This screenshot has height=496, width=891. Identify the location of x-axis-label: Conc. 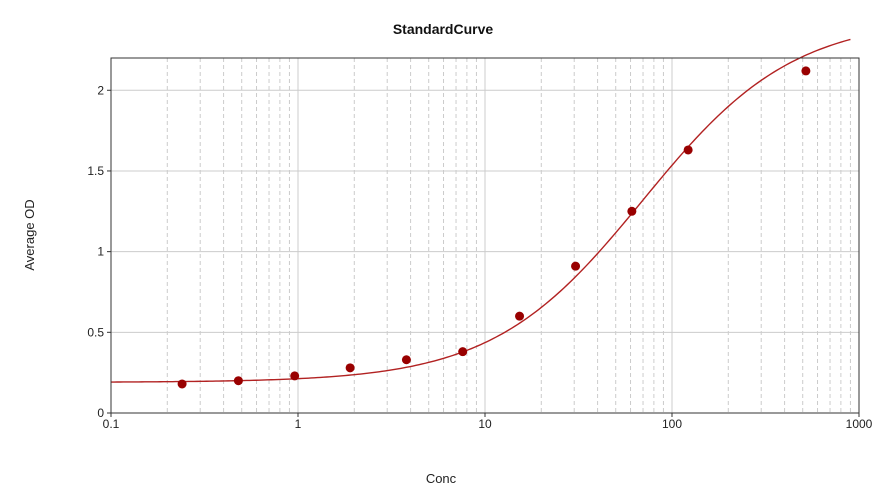
(441, 478).